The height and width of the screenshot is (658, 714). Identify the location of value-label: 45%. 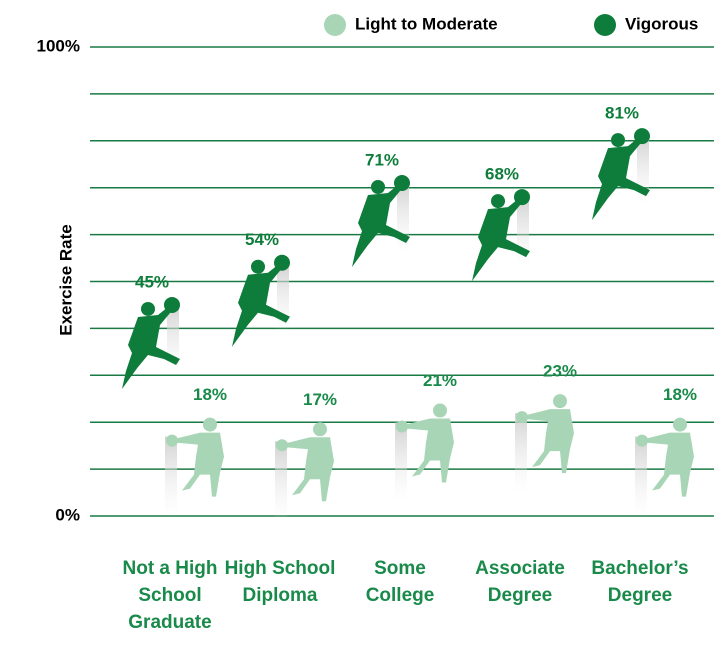
(152, 281).